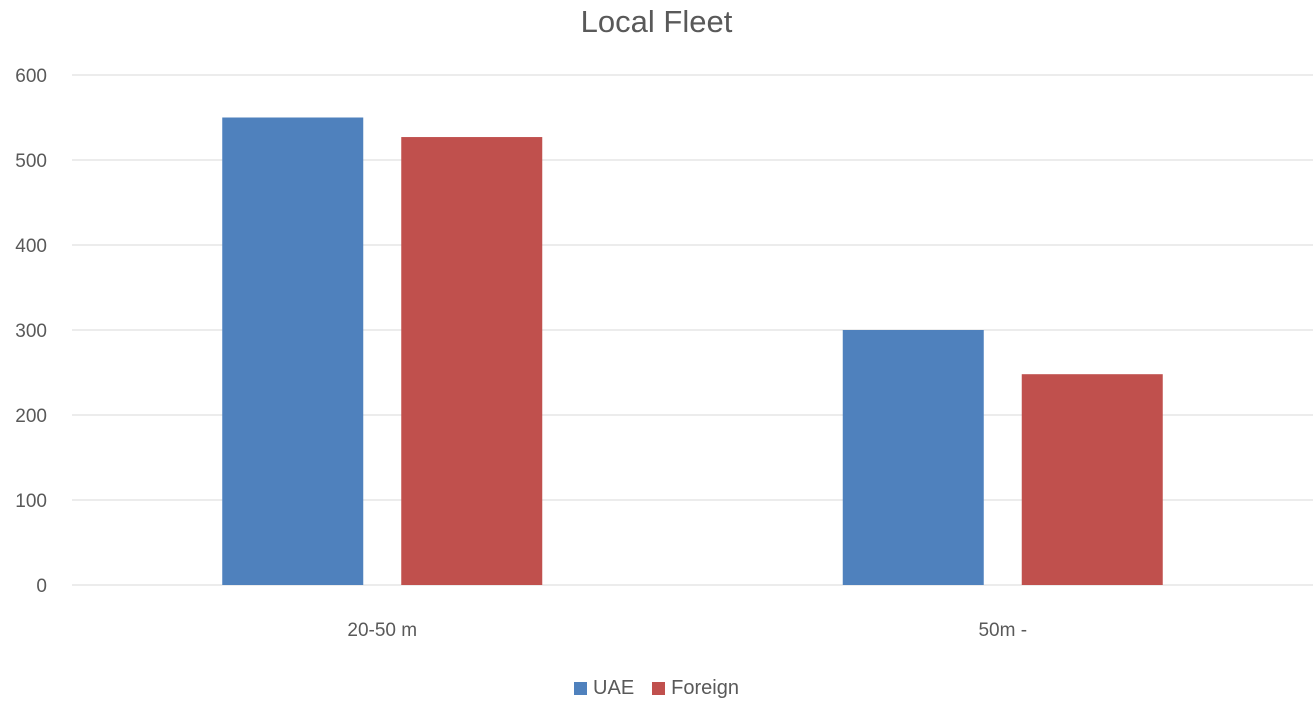 The image size is (1313, 701). I want to click on y-tick-label: 600, so click(31, 76).